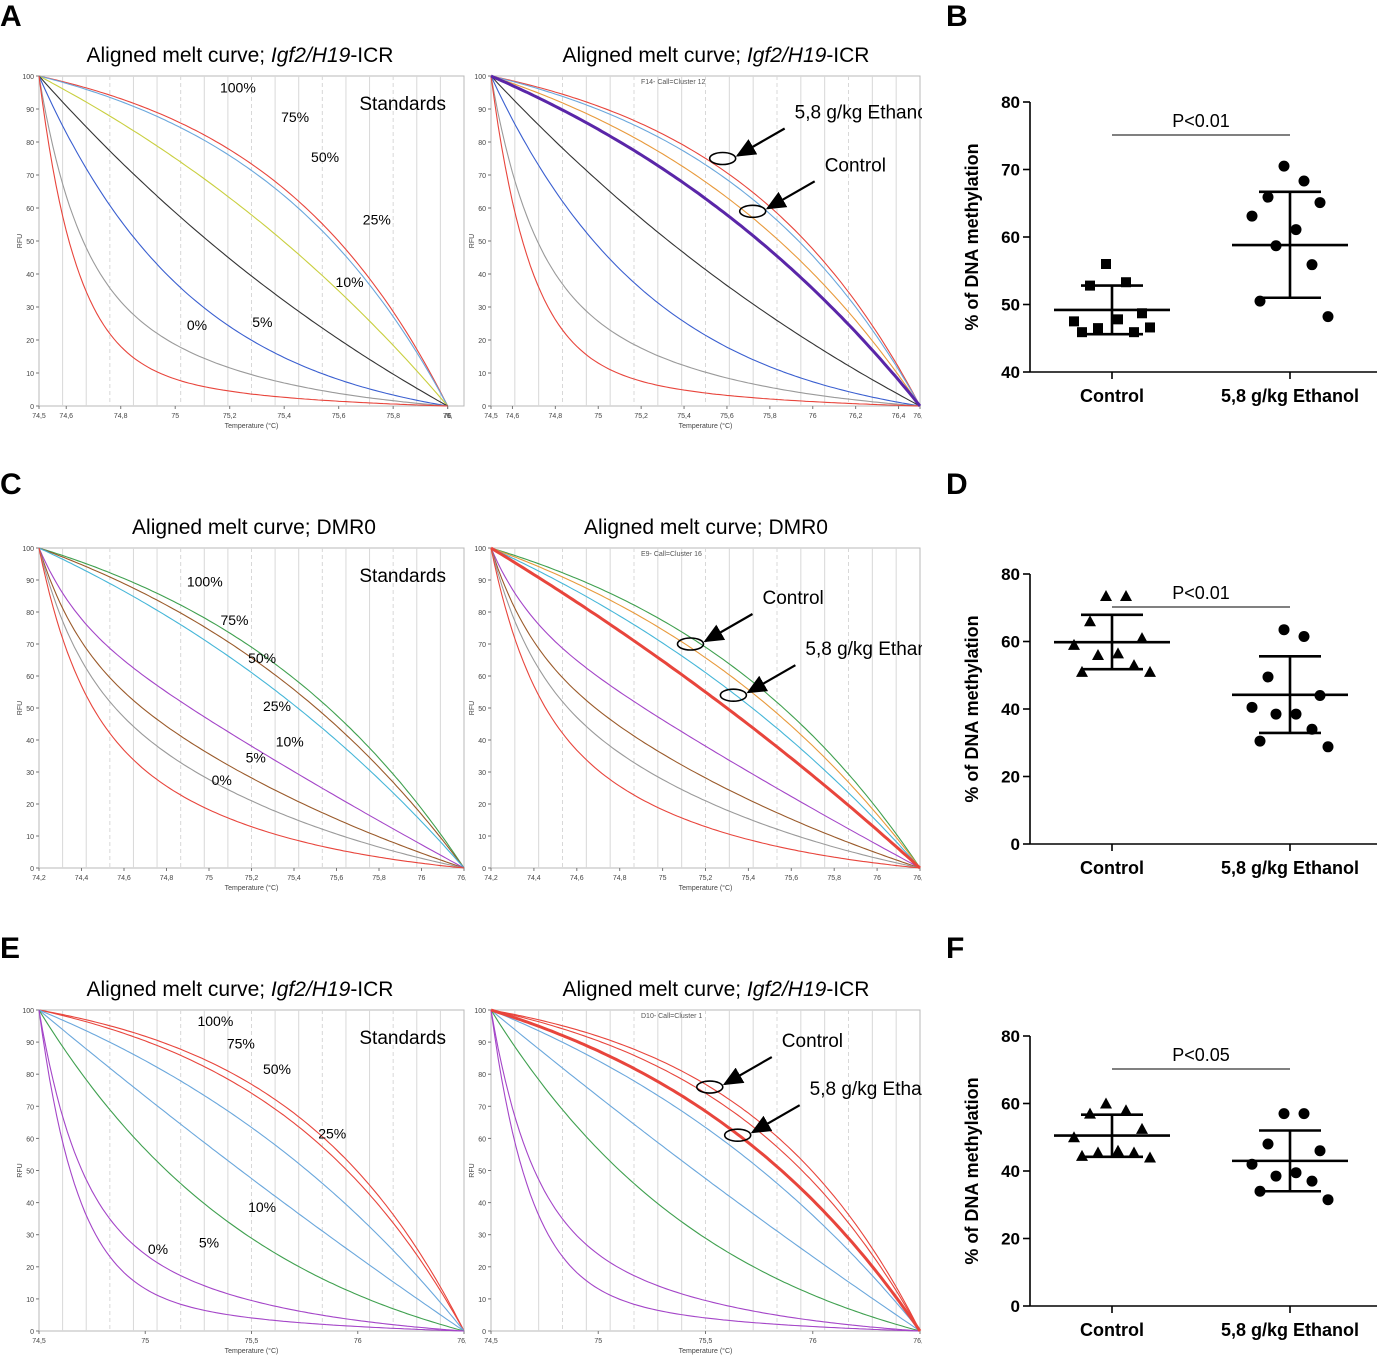 The image size is (1387, 1365). What do you see at coordinates (1201, 121) in the screenshot?
I see `significance-label: P<0.01` at bounding box center [1201, 121].